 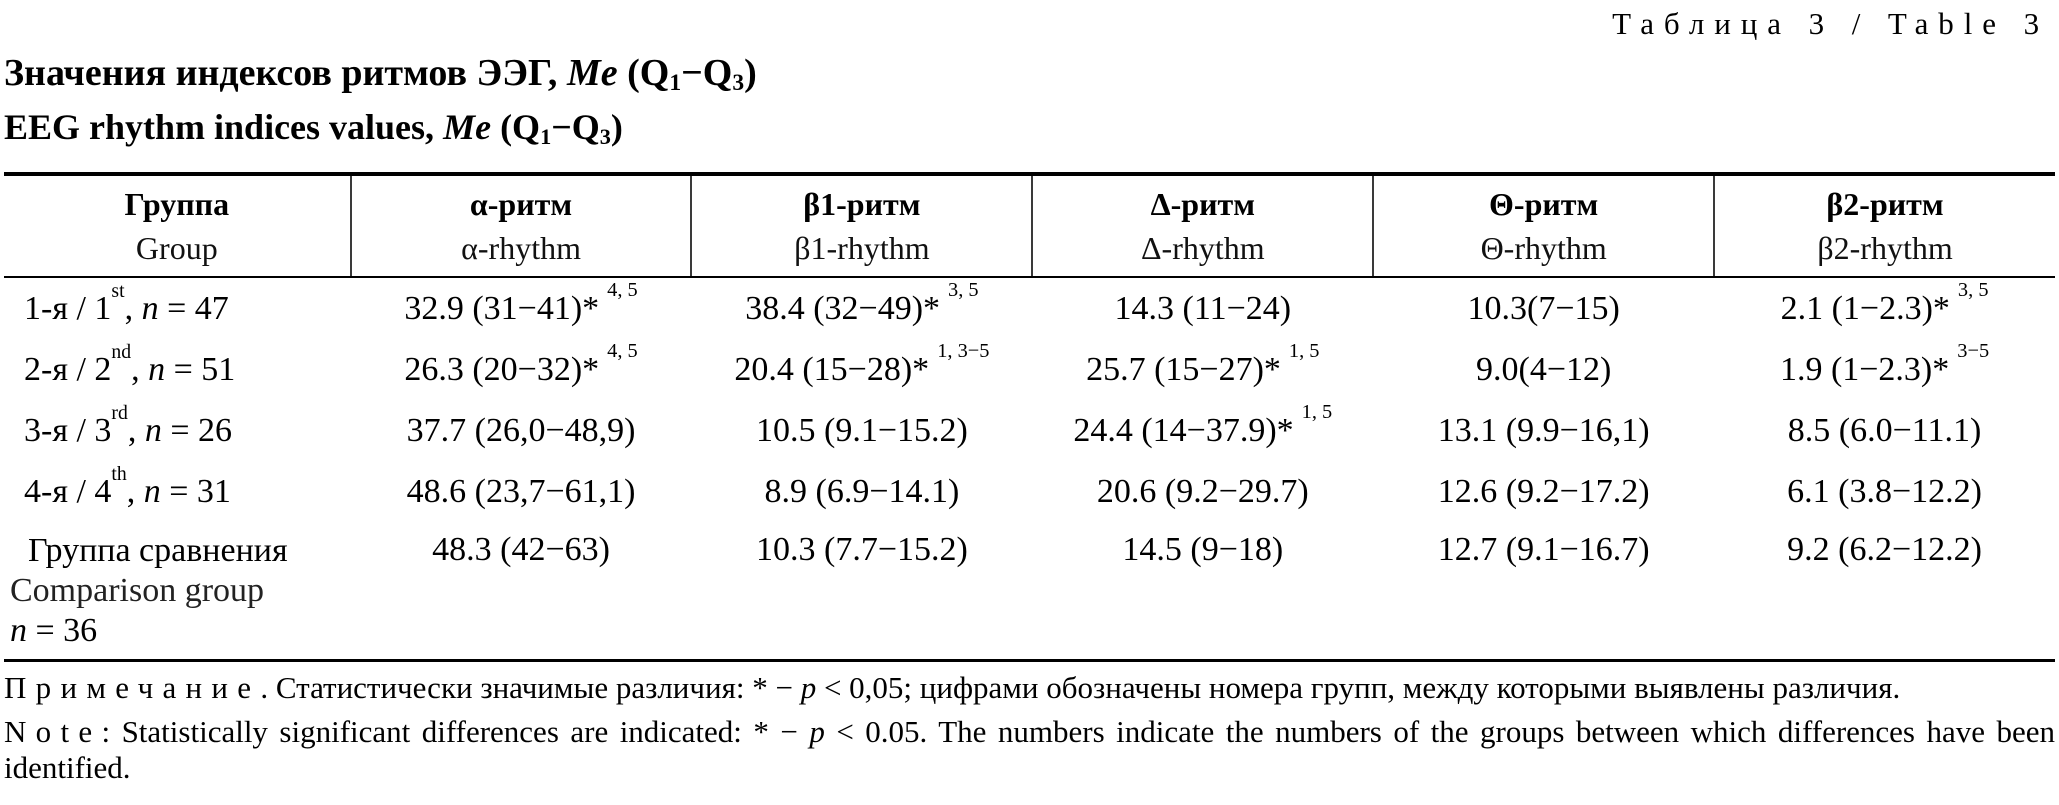 What do you see at coordinates (521, 226) in the screenshot?
I see `column-header-alpha-rhythm: α-ритм α-rhythm` at bounding box center [521, 226].